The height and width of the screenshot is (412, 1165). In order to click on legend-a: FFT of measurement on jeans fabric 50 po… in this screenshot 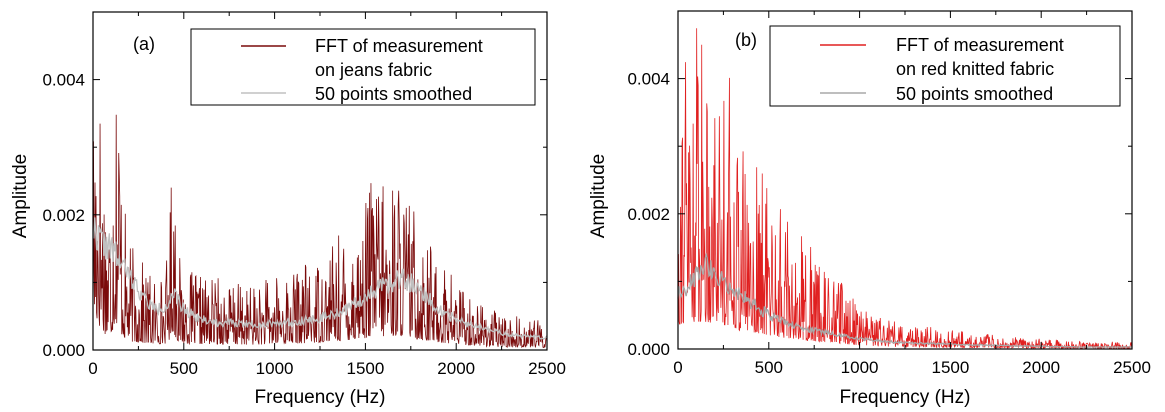, I will do `click(363, 67)`.